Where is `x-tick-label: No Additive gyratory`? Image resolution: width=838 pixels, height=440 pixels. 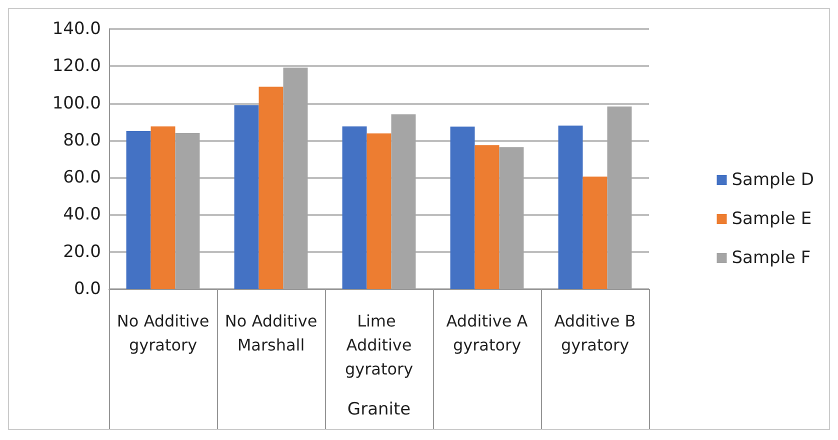
x-tick-label: No Additive gyratory is located at coordinates (163, 333).